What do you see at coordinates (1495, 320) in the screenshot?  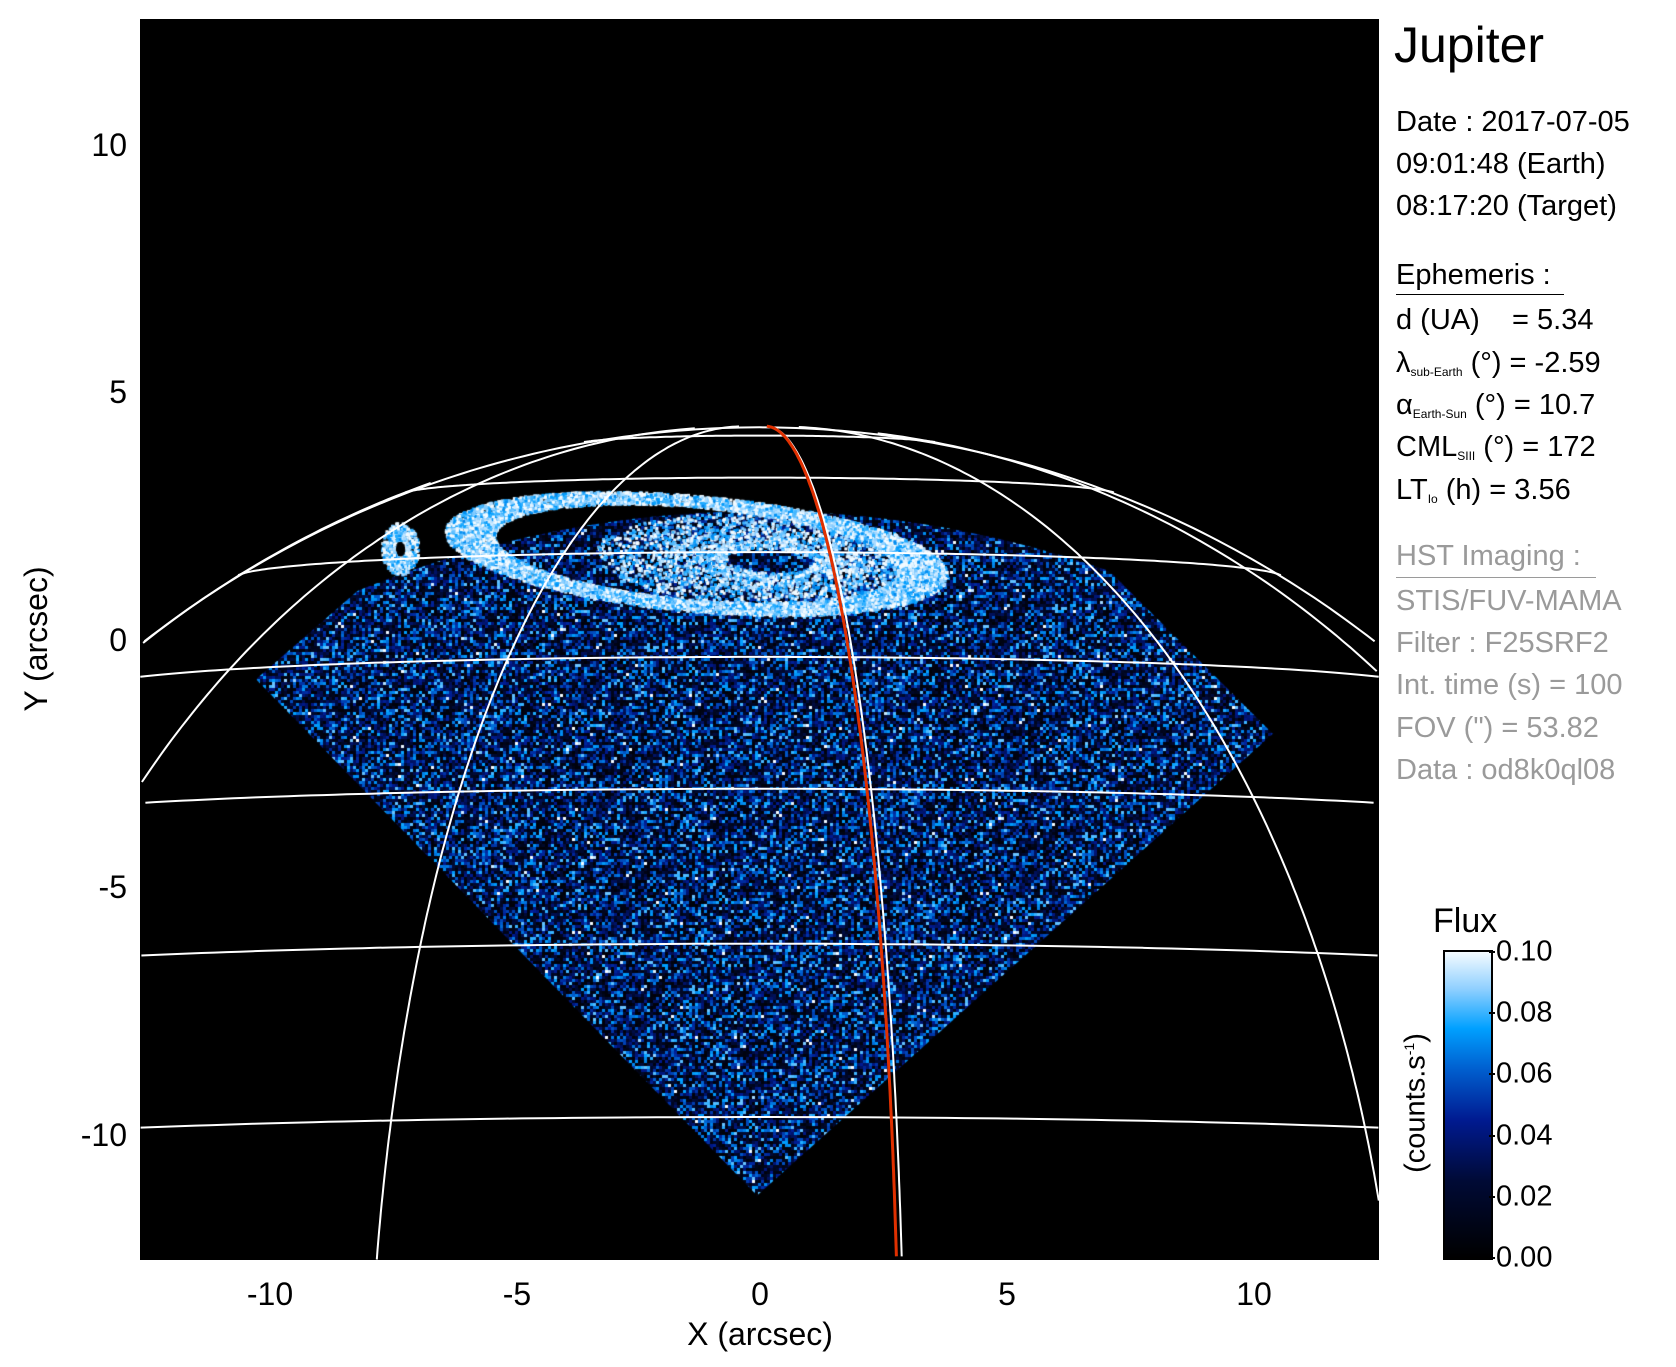 I see `distance-text: d (UA) = 5.34` at bounding box center [1495, 320].